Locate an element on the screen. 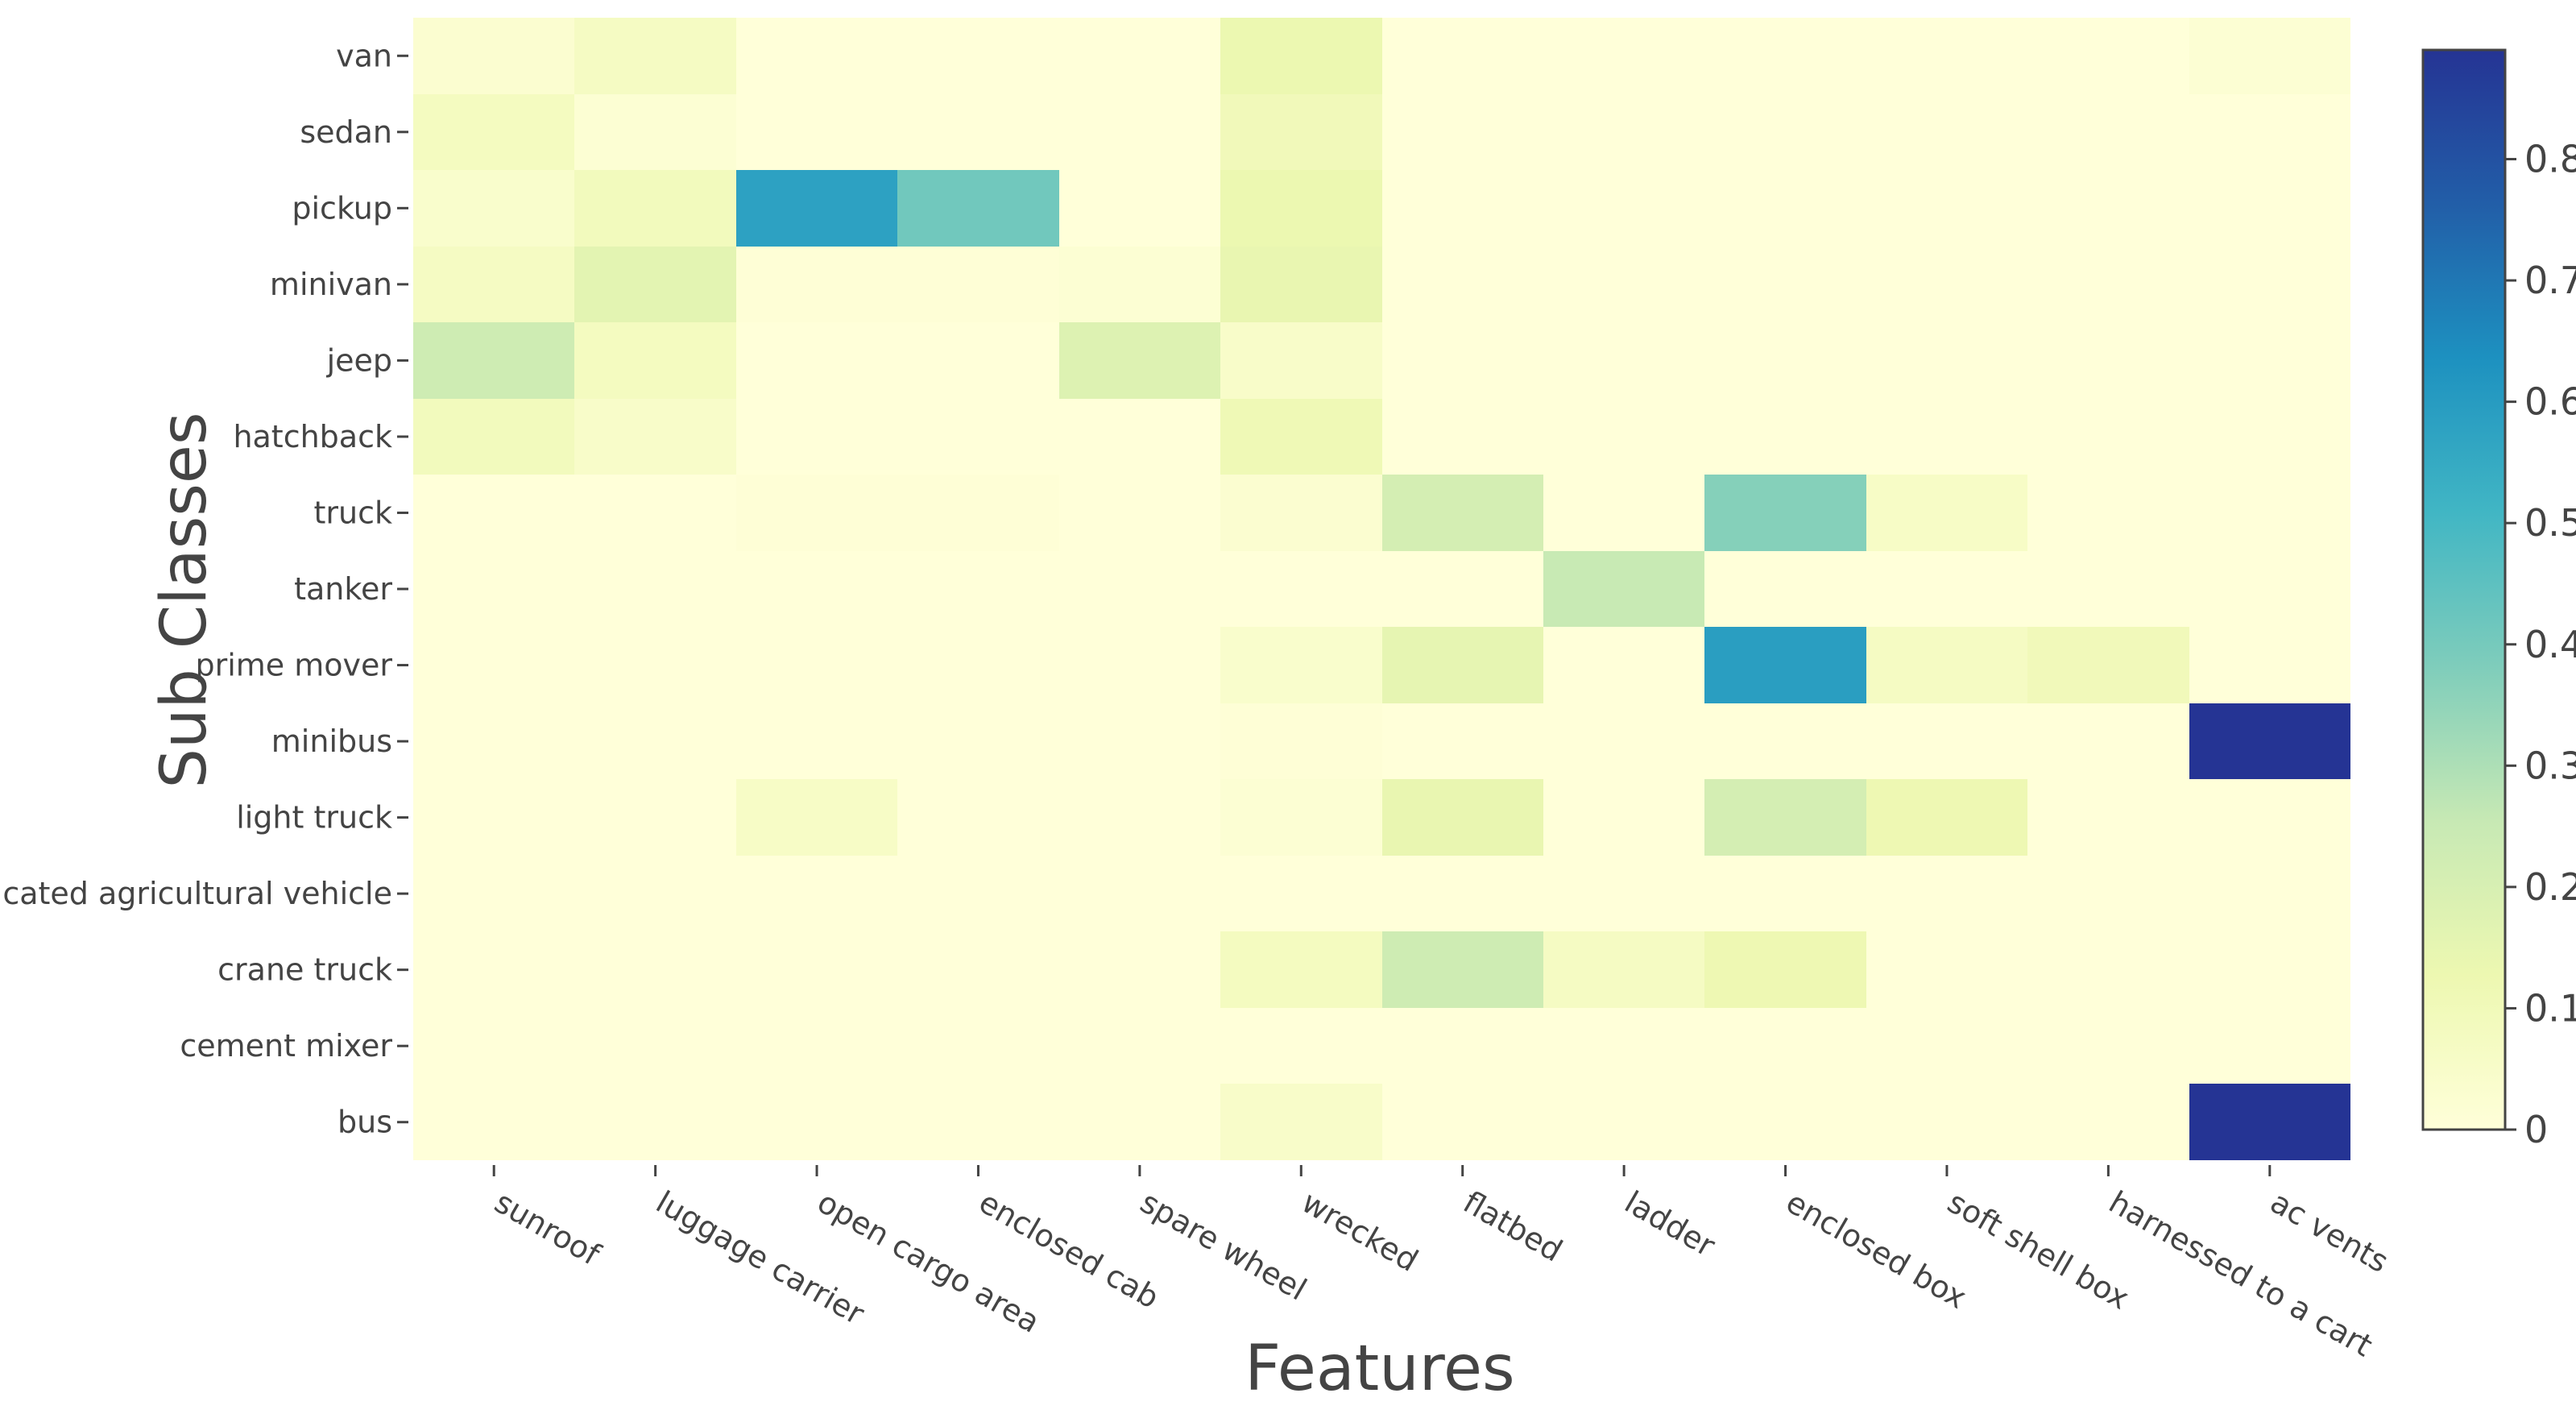 This screenshot has height=1414, width=2576. colorbar-tick-label: 0.2 is located at coordinates (2550, 887).